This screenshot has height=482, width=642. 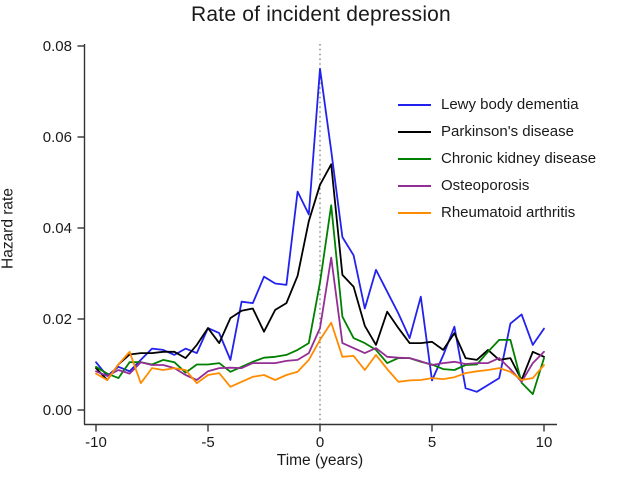 I want to click on y-tick-label: 0.06, so click(x=57, y=137).